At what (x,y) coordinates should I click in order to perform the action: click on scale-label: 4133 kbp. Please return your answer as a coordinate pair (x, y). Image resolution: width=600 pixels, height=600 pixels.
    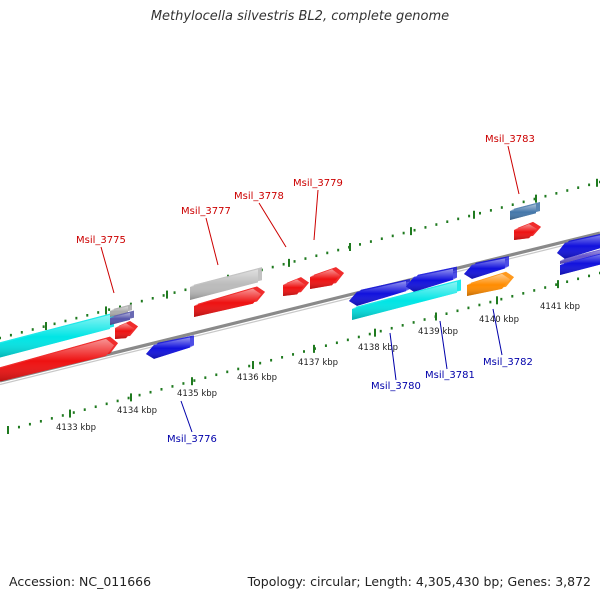
    Looking at the image, I should click on (76, 428).